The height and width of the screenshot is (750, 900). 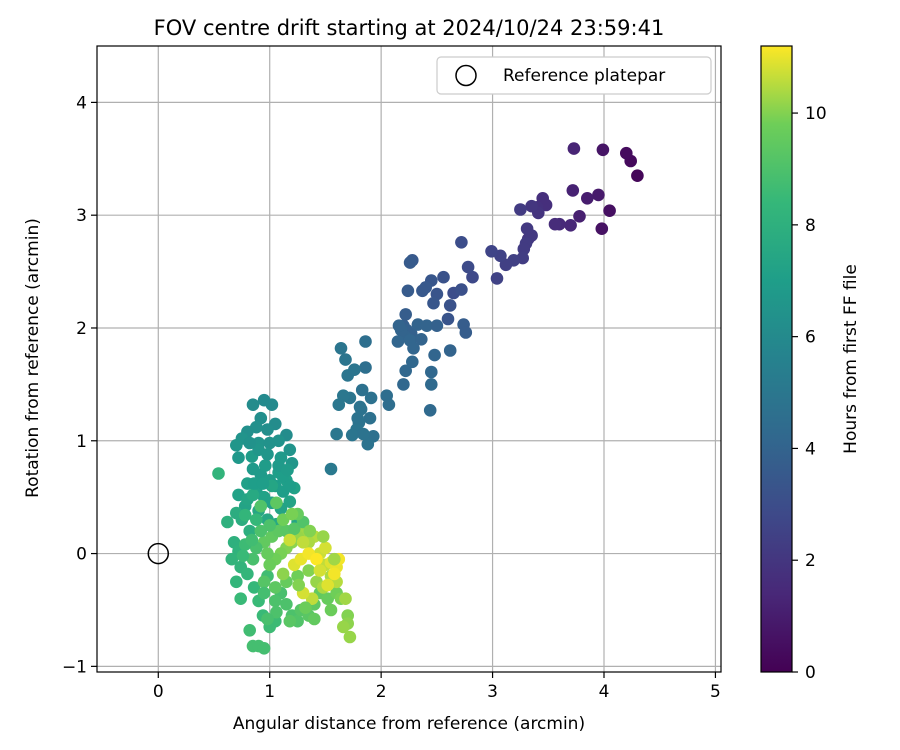 I want to click on x-tick-label: 2, so click(x=381, y=692).